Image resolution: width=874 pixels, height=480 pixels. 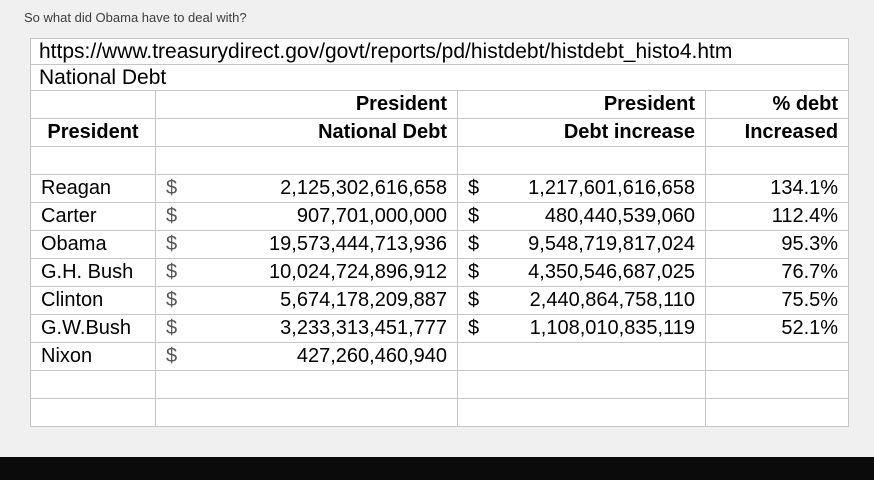 I want to click on national-debt-cell: $5,674,178,209,887, so click(x=306, y=300).